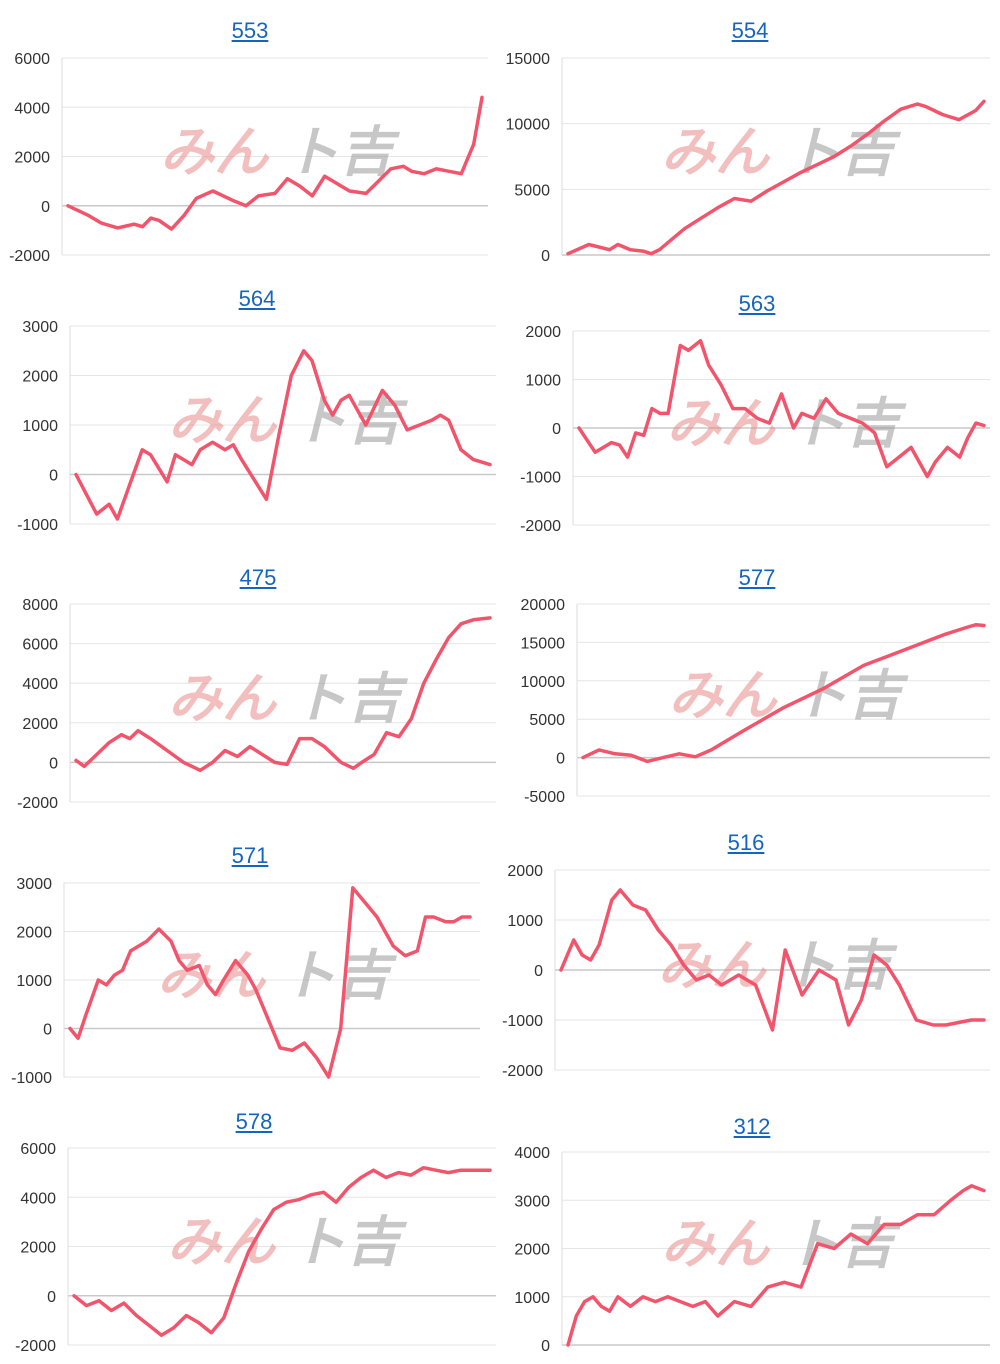 The height and width of the screenshot is (1364, 1000). What do you see at coordinates (254, 1121) in the screenshot?
I see `chart-title-link-578: 578` at bounding box center [254, 1121].